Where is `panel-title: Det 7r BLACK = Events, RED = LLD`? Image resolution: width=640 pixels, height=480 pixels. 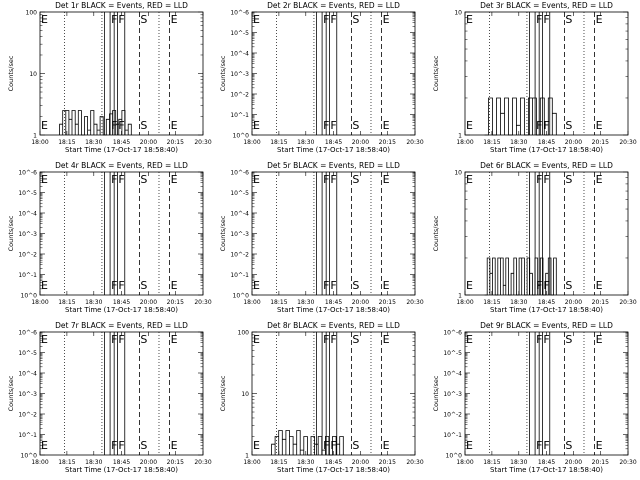
panel-title: Det 7r BLACK = Events, RED = LLD is located at coordinates (121, 325).